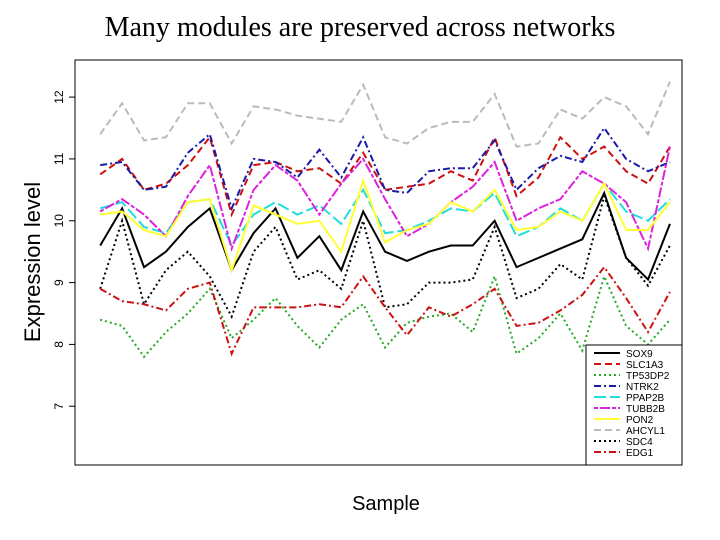  Describe the element at coordinates (59, 282) in the screenshot. I see `y-tick-label: 9` at that location.